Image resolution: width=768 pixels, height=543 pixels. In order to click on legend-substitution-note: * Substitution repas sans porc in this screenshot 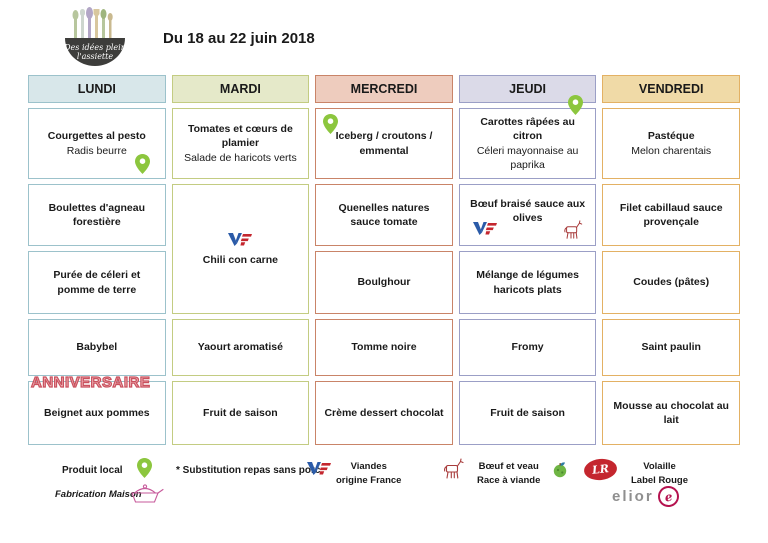, I will do `click(248, 470)`.